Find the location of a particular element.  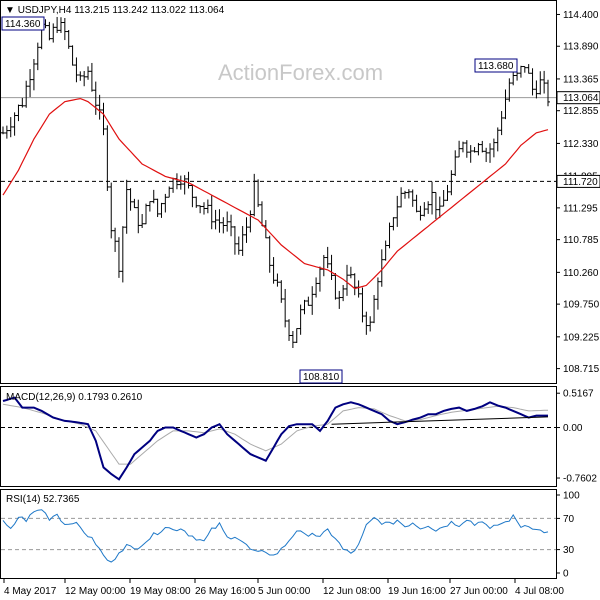

macd-lines is located at coordinates (278, 438).